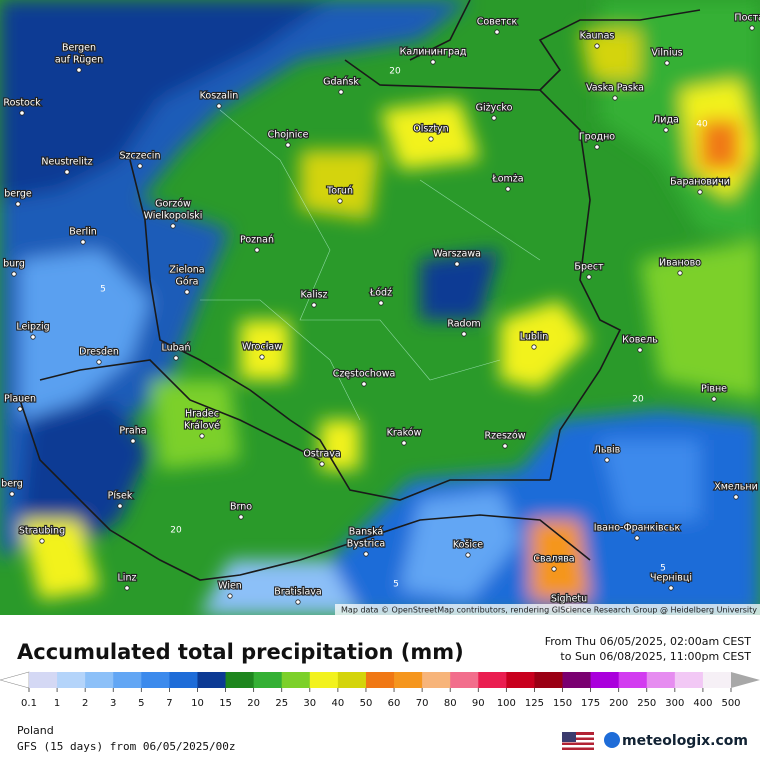  I want to click on city-label: Чернівці, so click(671, 578).